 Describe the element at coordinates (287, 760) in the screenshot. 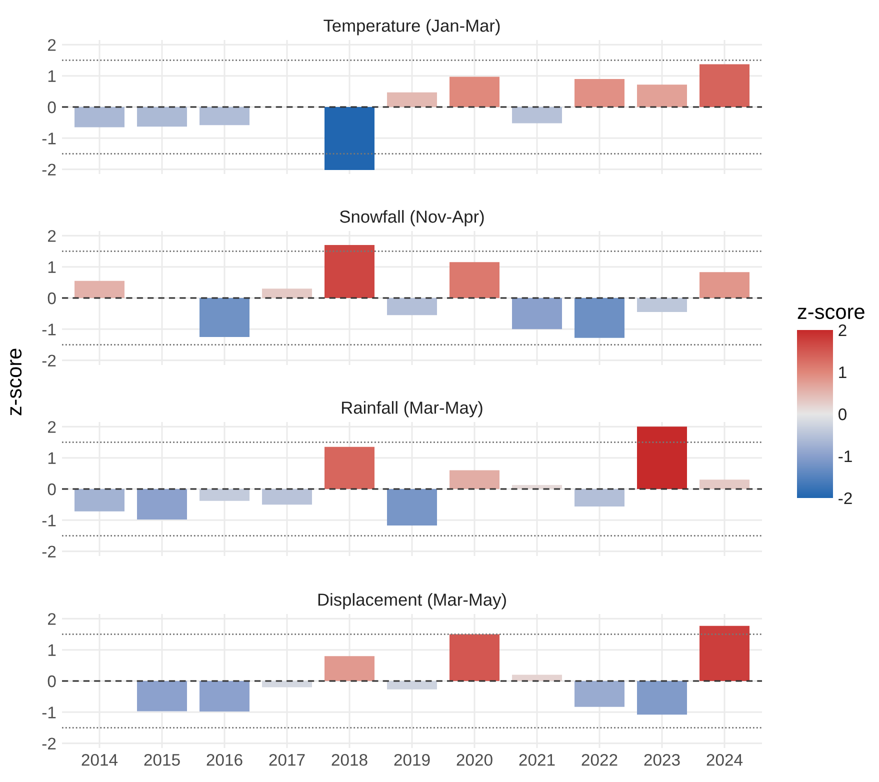

I see `x-tick-label: 2017` at that location.